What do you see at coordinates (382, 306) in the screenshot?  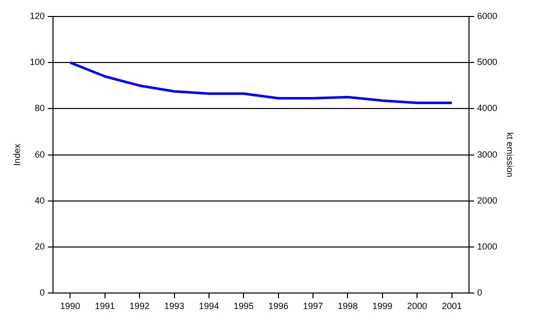 I see `x-tick-label: 1999` at bounding box center [382, 306].